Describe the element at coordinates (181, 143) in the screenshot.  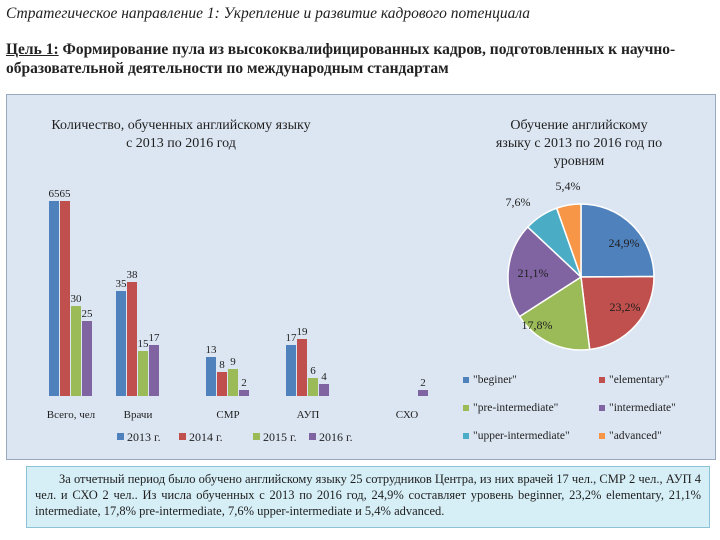
I see `bar-chart-title-line-2: с 2013 по 2016 год` at that location.